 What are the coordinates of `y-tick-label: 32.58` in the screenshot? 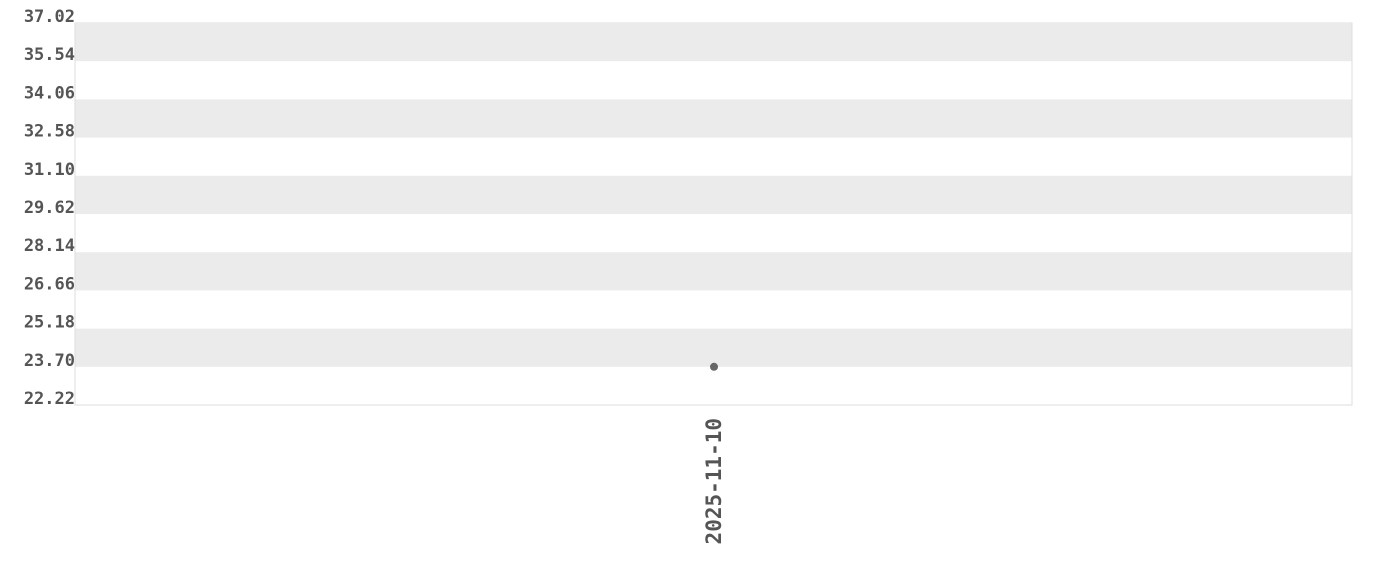 It's located at (49, 132).